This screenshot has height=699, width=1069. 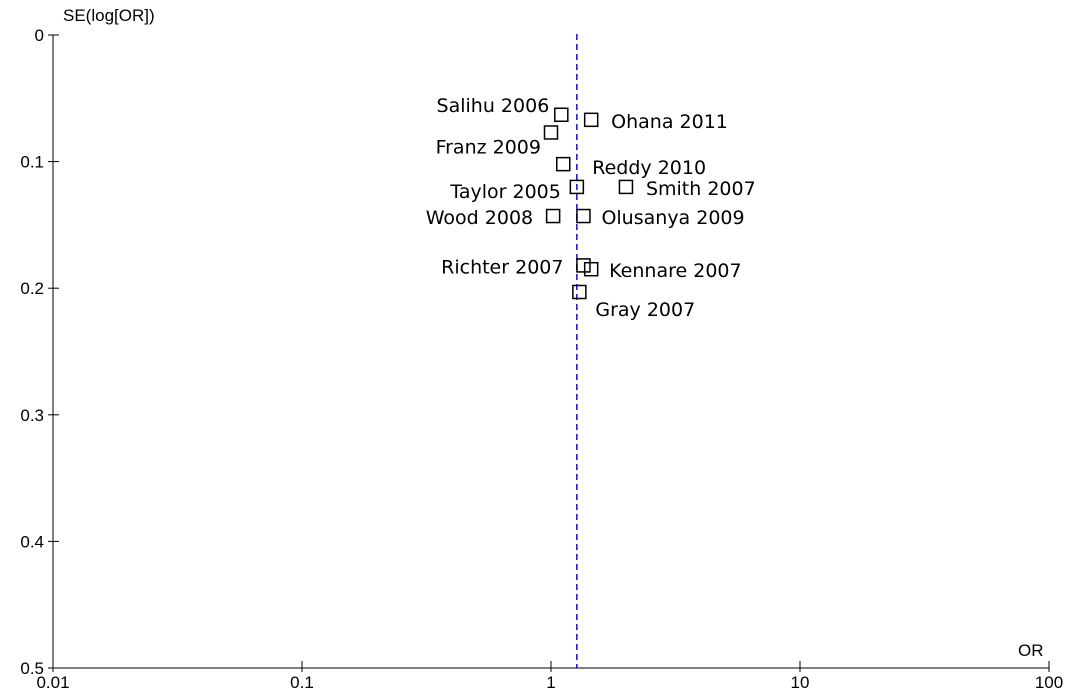 What do you see at coordinates (109, 15) in the screenshot?
I see `y-axis-title: SE(log[OR])` at bounding box center [109, 15].